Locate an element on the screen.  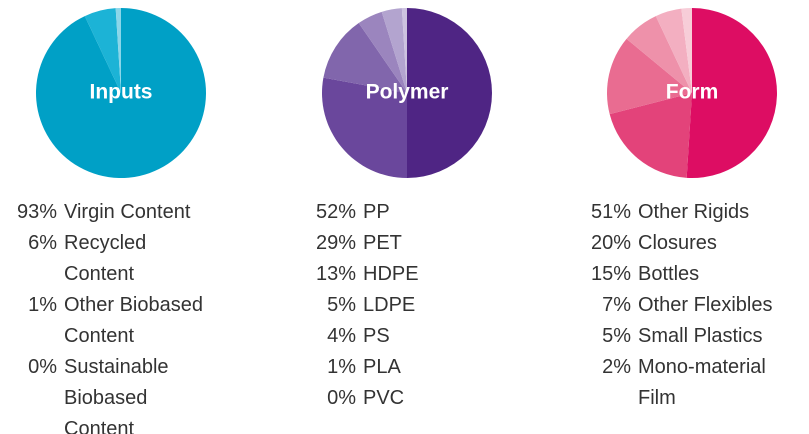
legend-label: PET is located at coordinates (382, 243).